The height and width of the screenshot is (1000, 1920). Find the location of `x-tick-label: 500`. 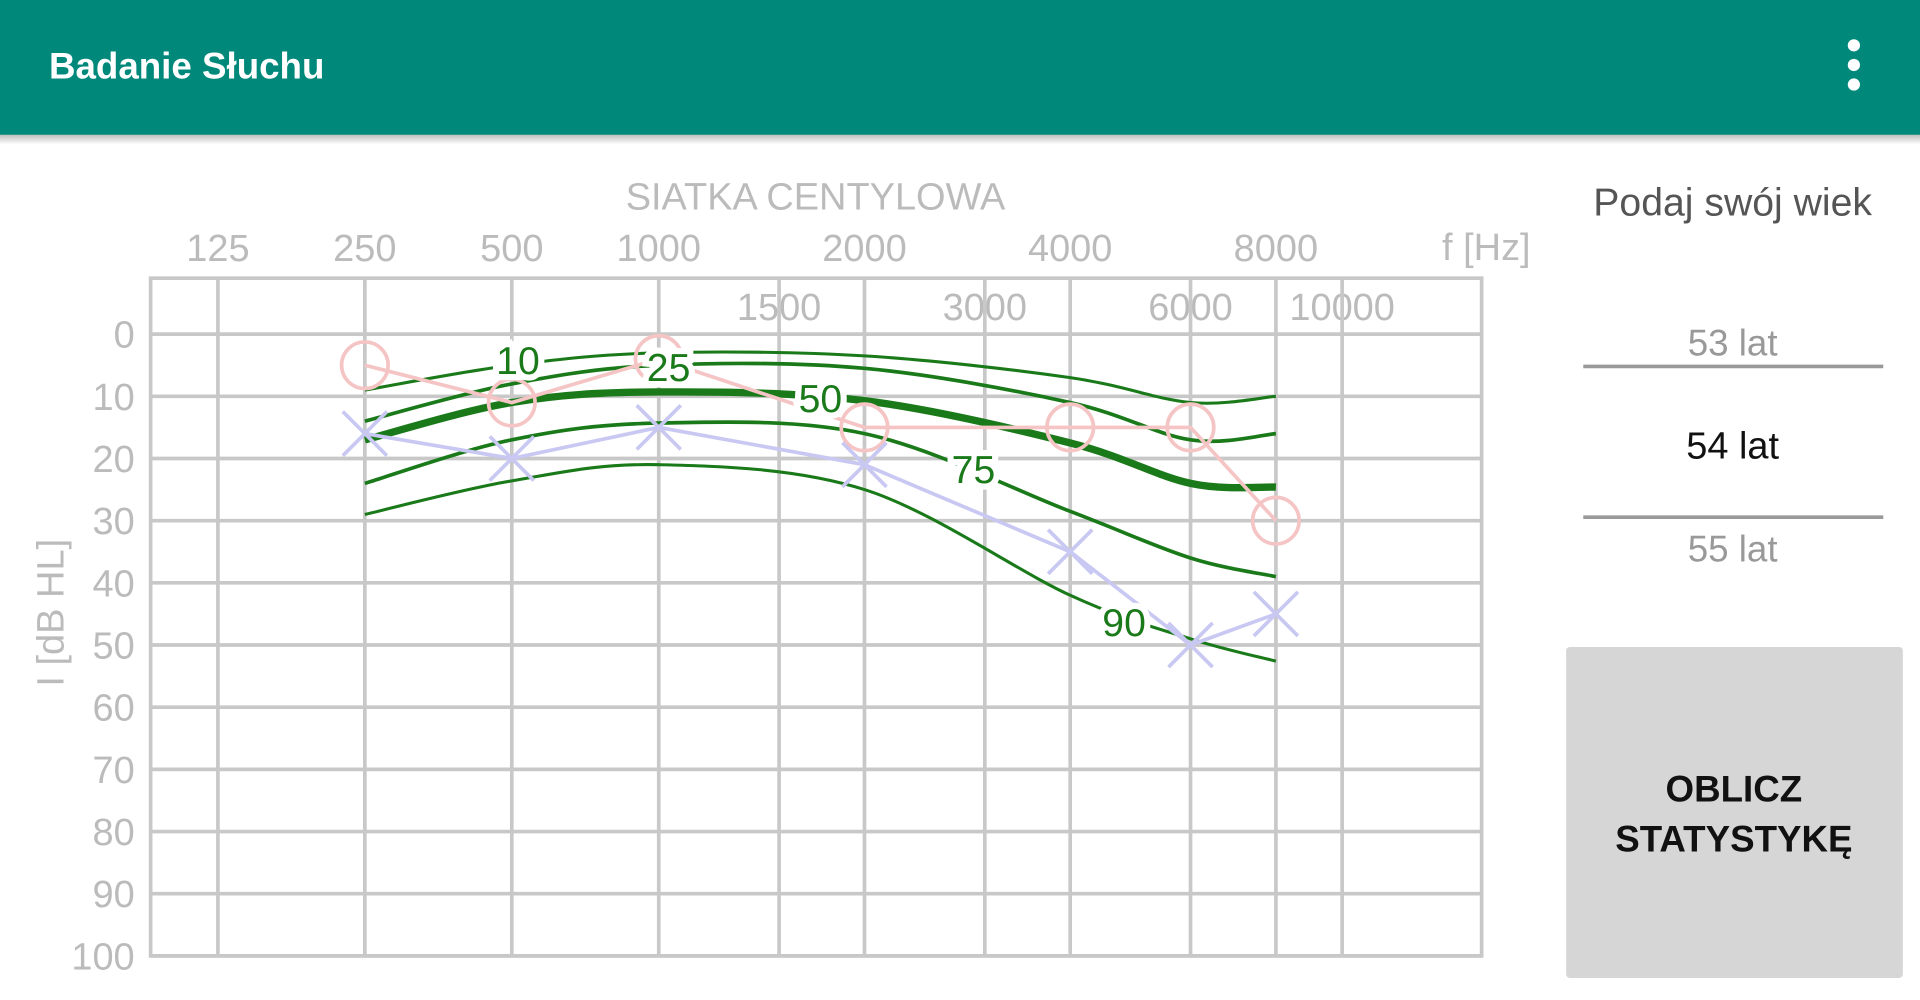

x-tick-label: 500 is located at coordinates (511, 249).